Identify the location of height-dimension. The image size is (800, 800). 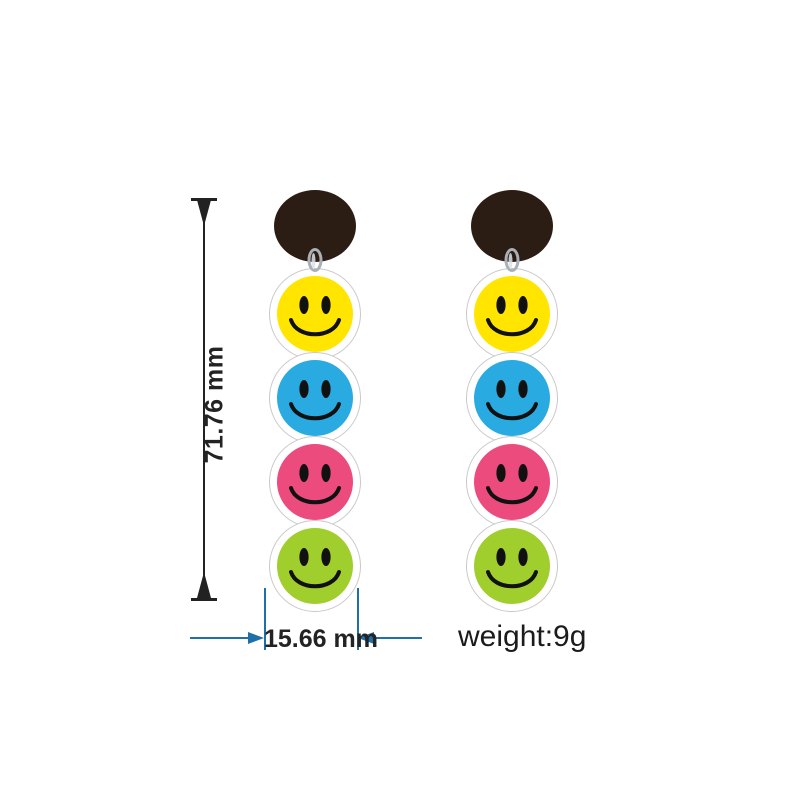
(204, 400).